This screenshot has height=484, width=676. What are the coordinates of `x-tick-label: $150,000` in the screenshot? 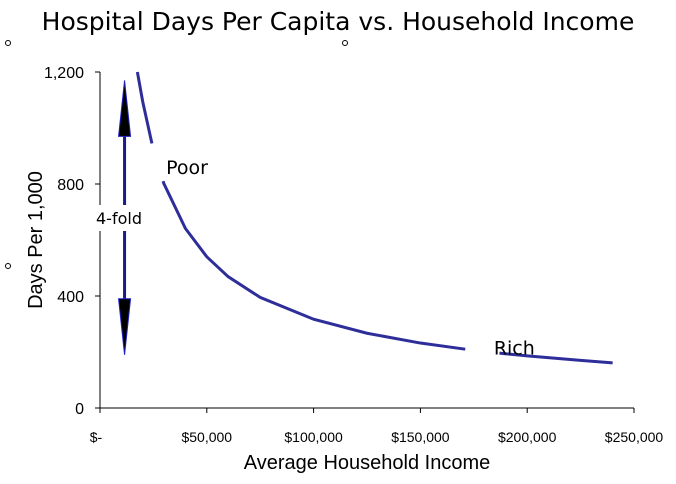 It's located at (420, 437).